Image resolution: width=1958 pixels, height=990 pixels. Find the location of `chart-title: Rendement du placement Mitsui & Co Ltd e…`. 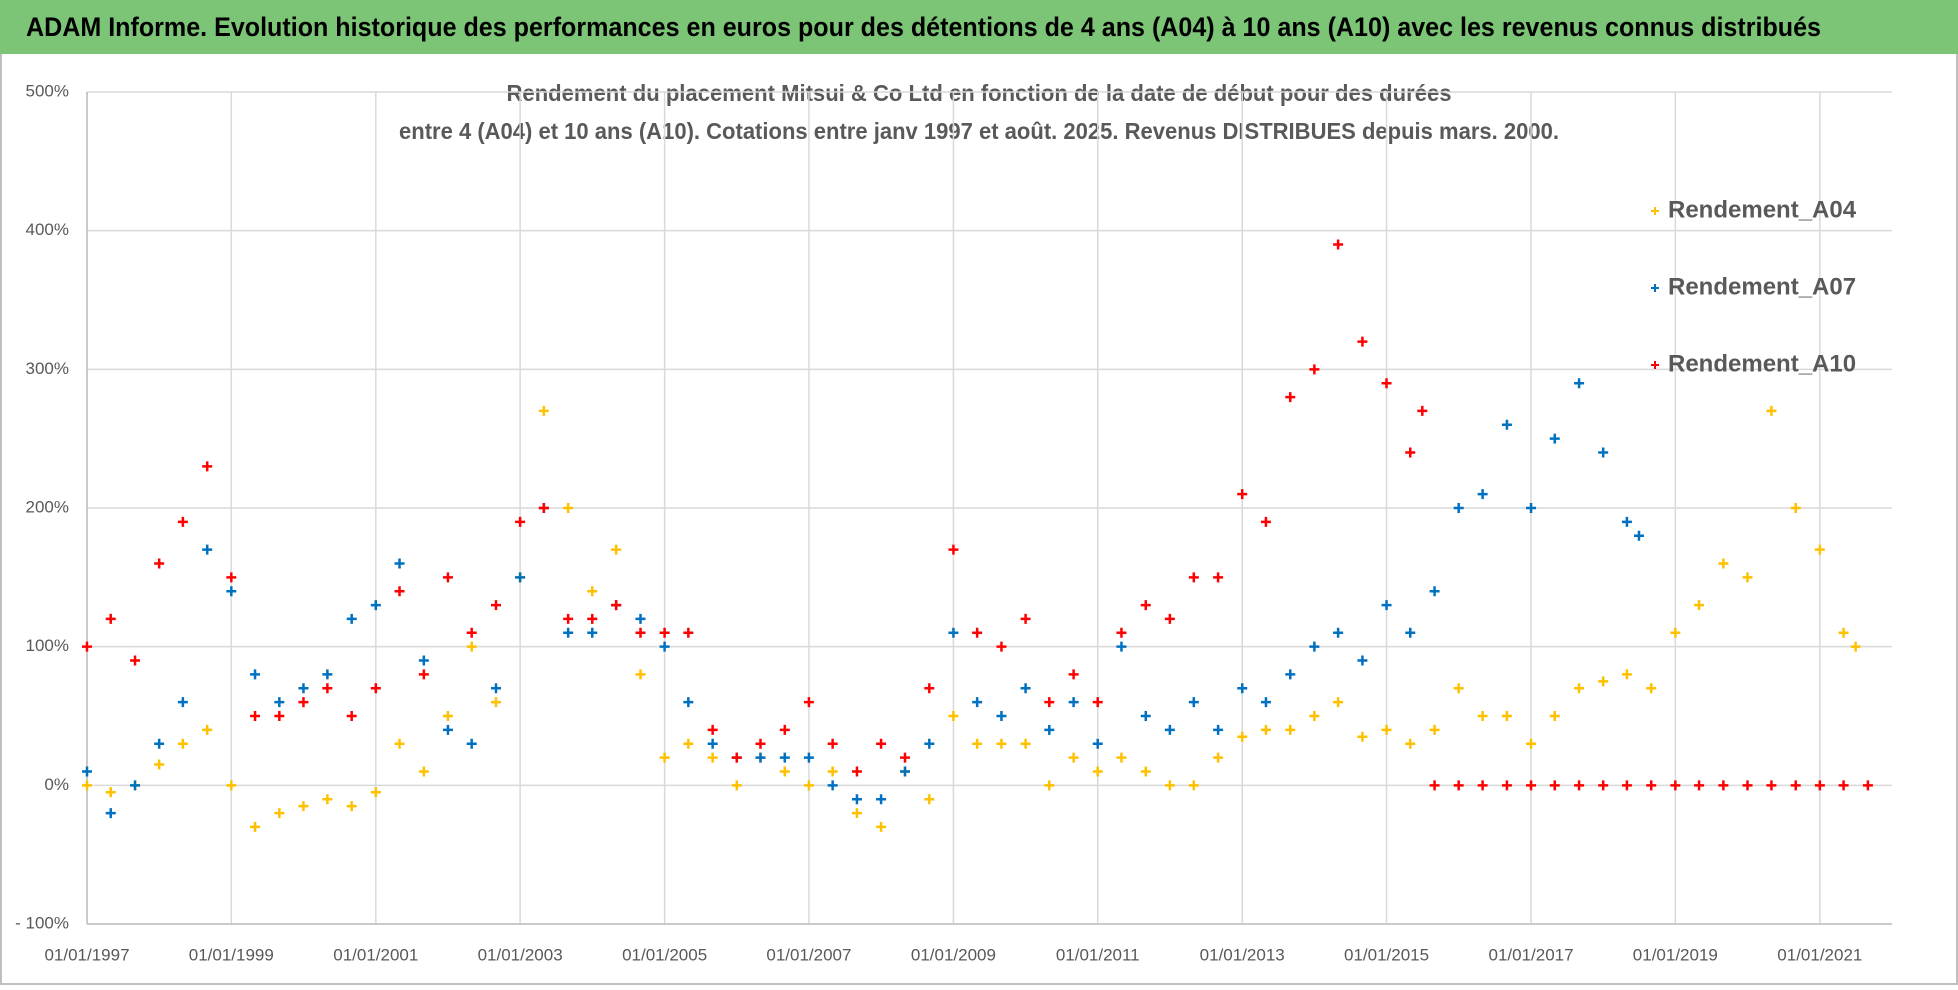

chart-title: Rendement du placement Mitsui & Co Ltd e… is located at coordinates (979, 93).